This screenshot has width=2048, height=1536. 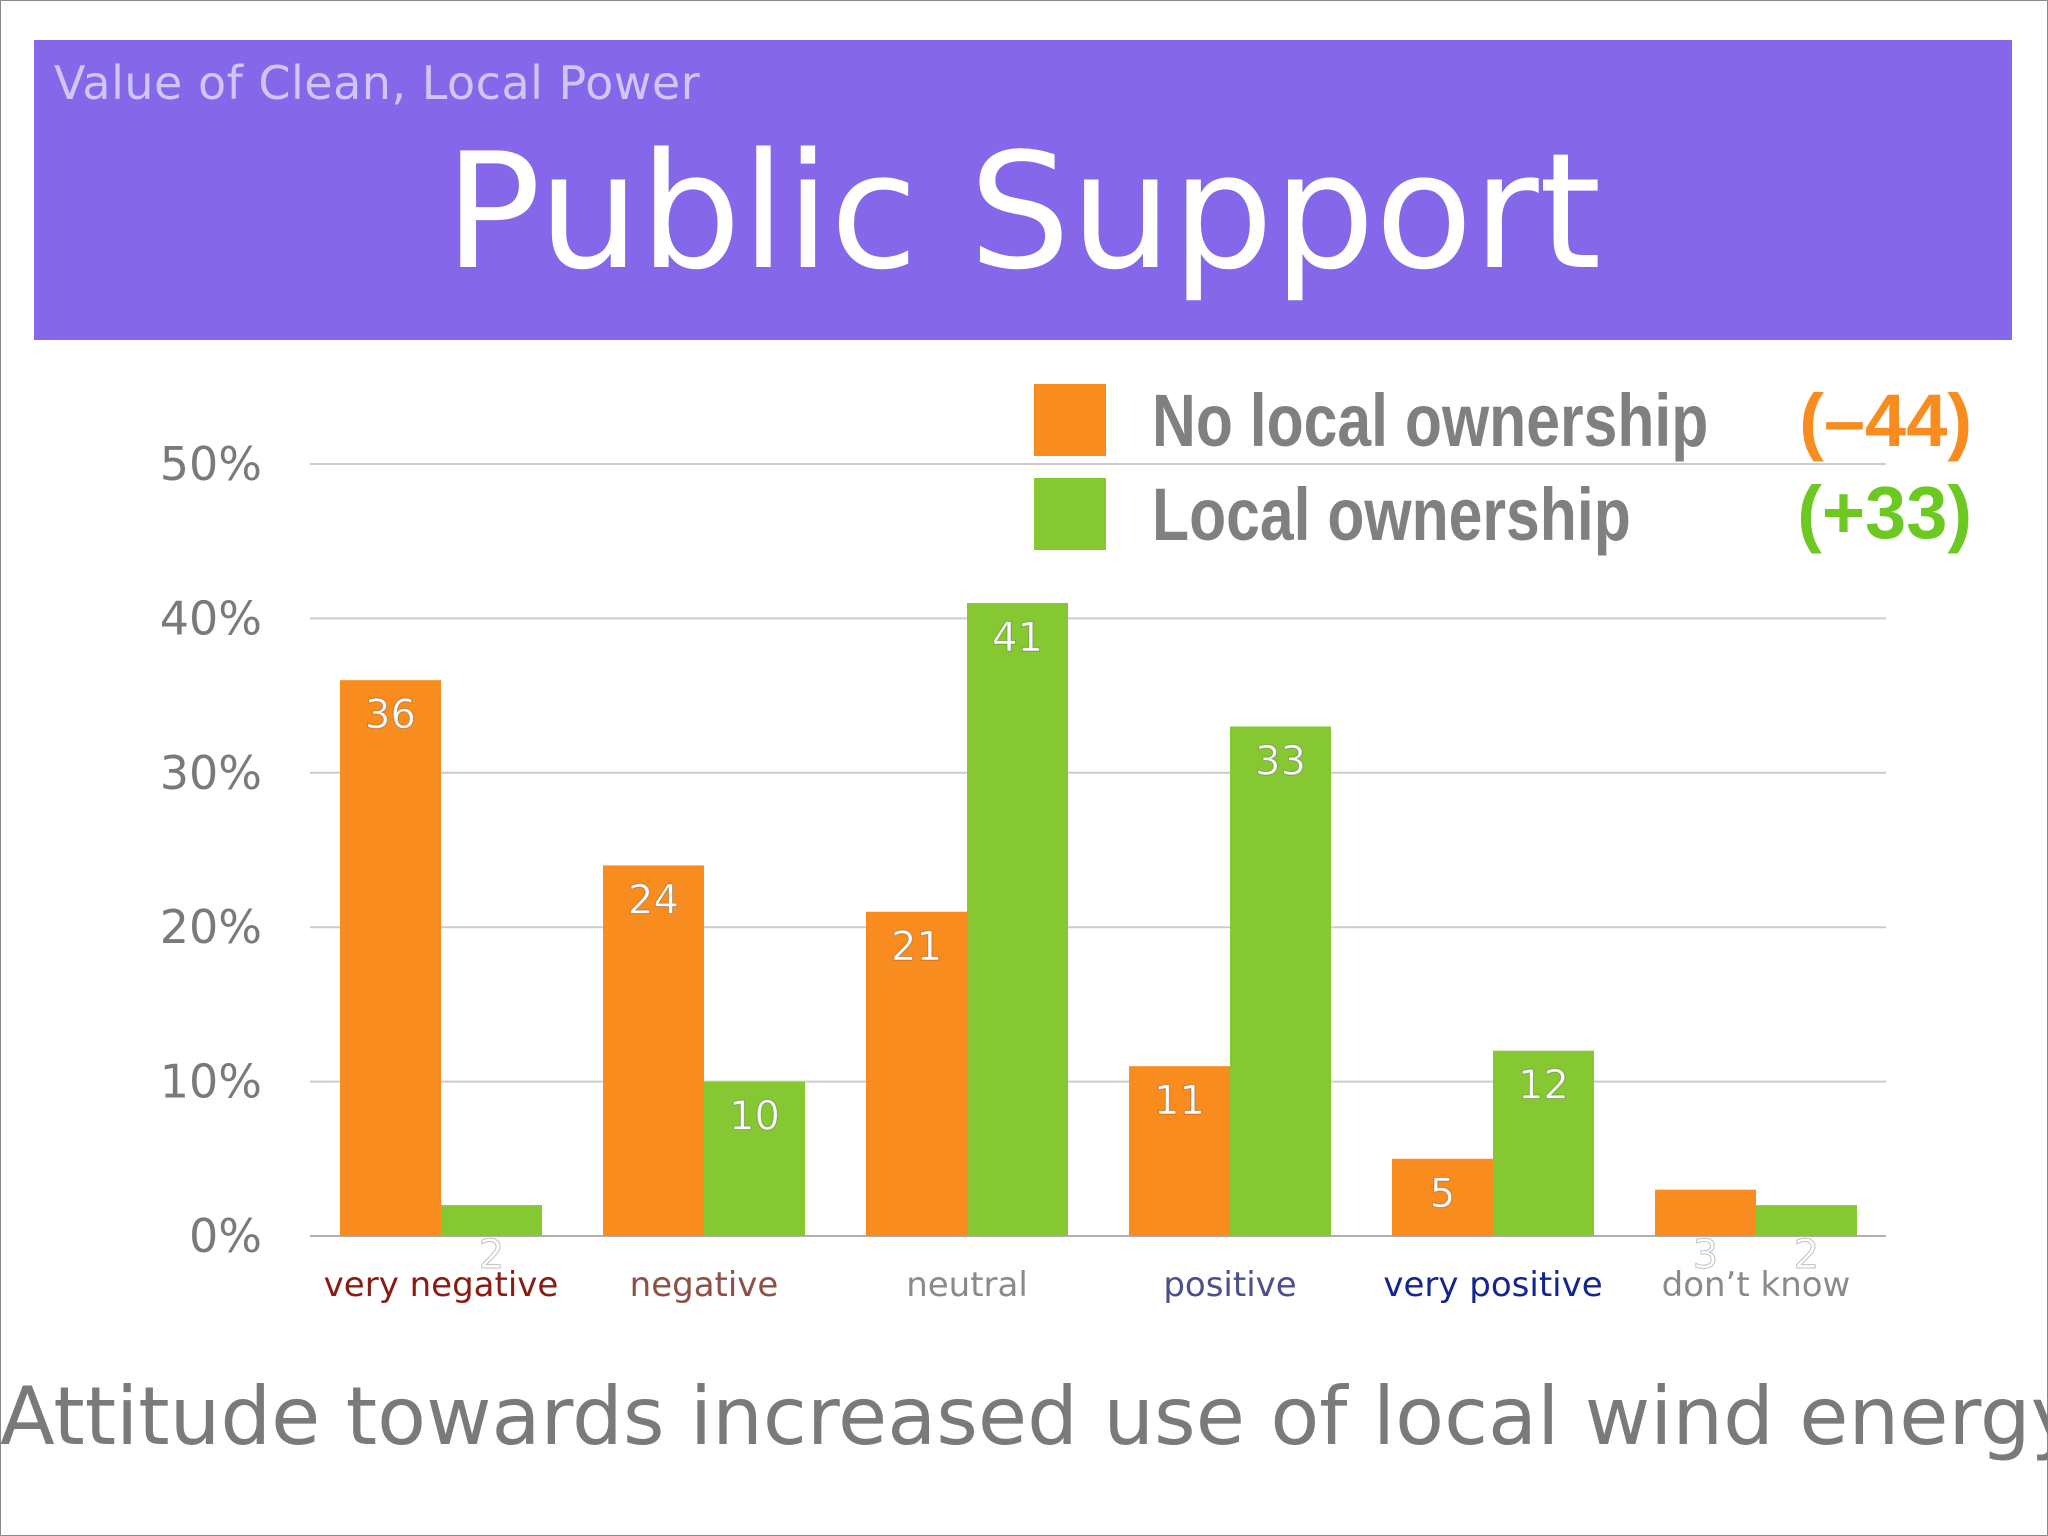 What do you see at coordinates (211, 618) in the screenshot?
I see `y-tick-label: 40%` at bounding box center [211, 618].